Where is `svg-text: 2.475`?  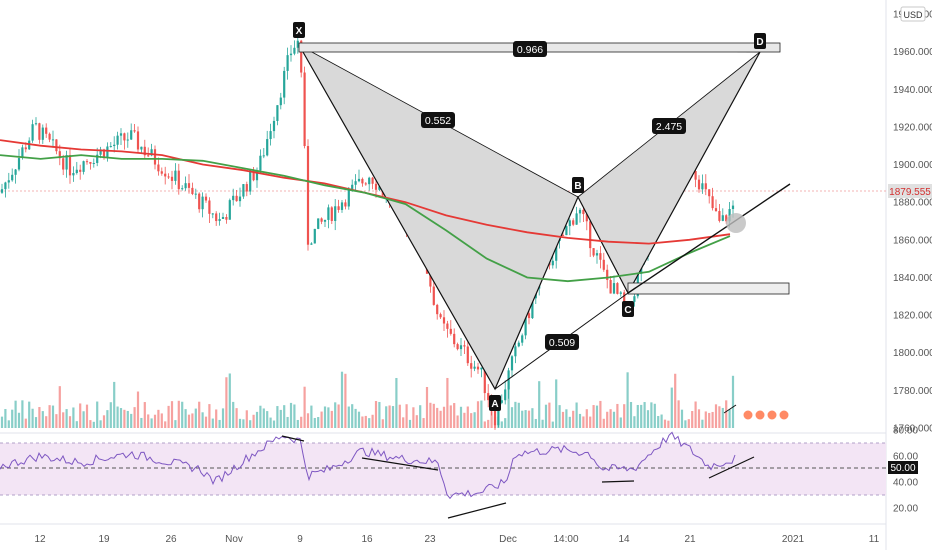 svg-text: 2.475 is located at coordinates (669, 127).